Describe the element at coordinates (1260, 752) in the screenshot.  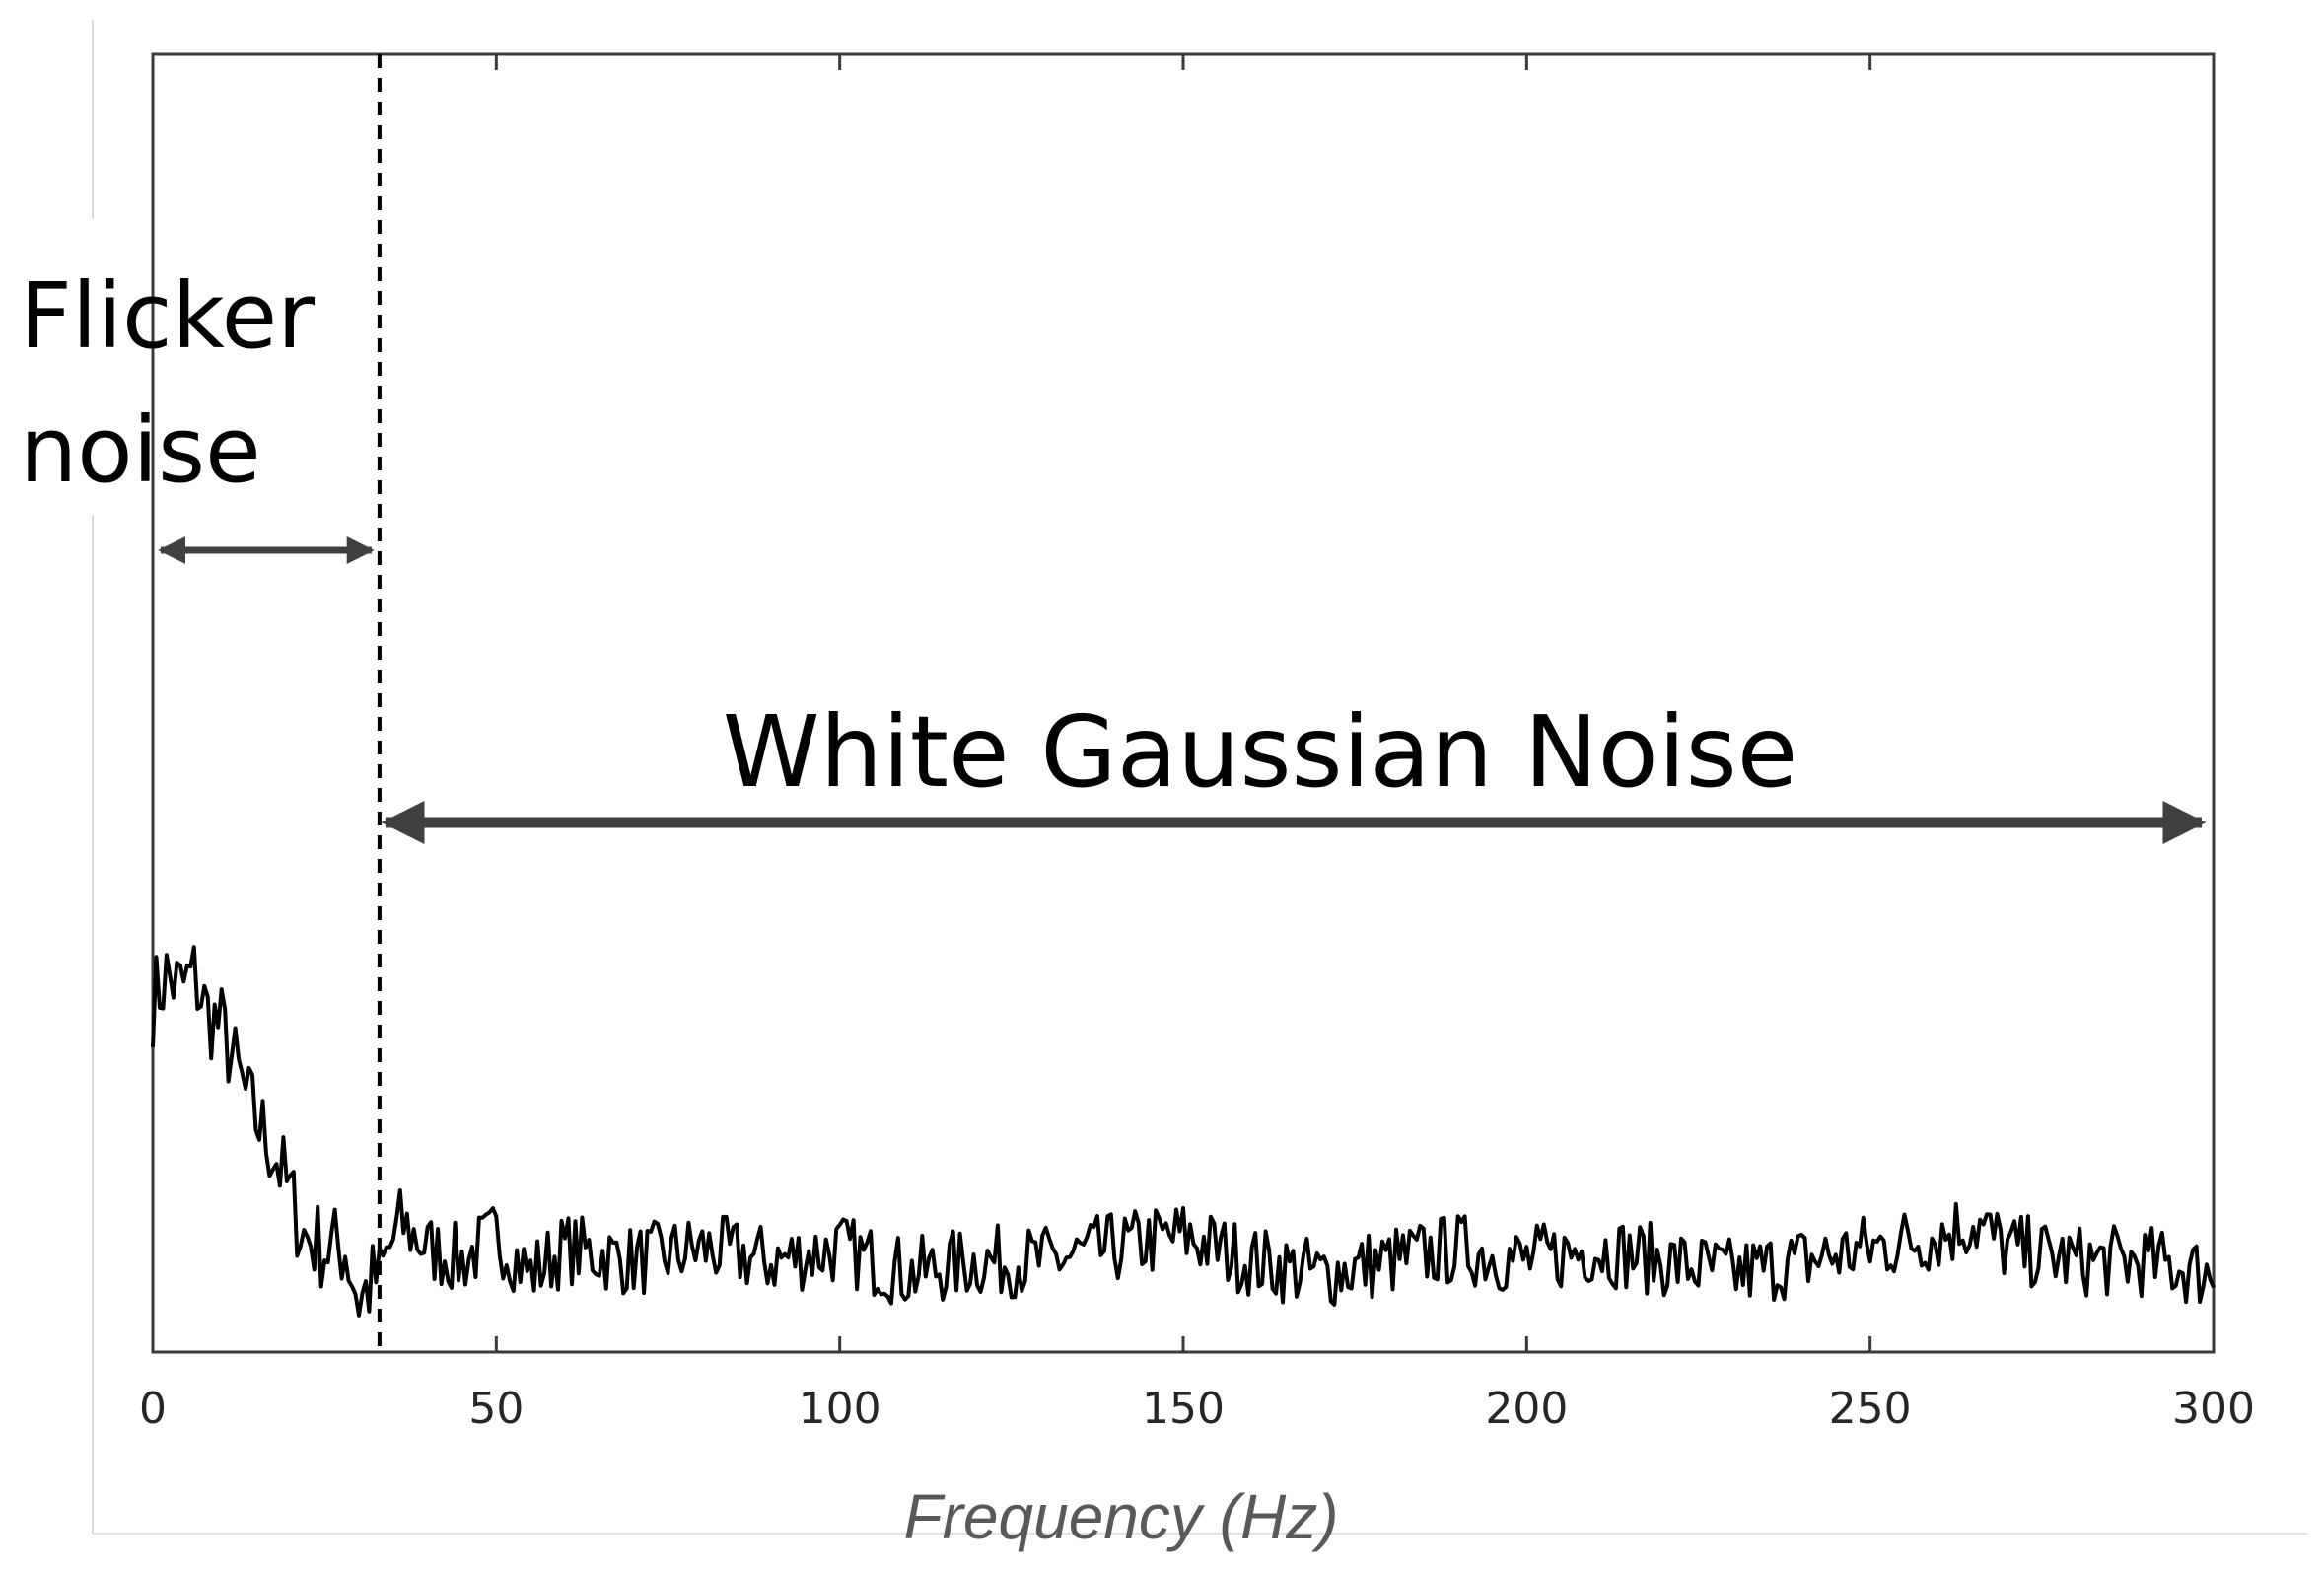
I see `white-noise-label: White Gaussian Noise` at that location.